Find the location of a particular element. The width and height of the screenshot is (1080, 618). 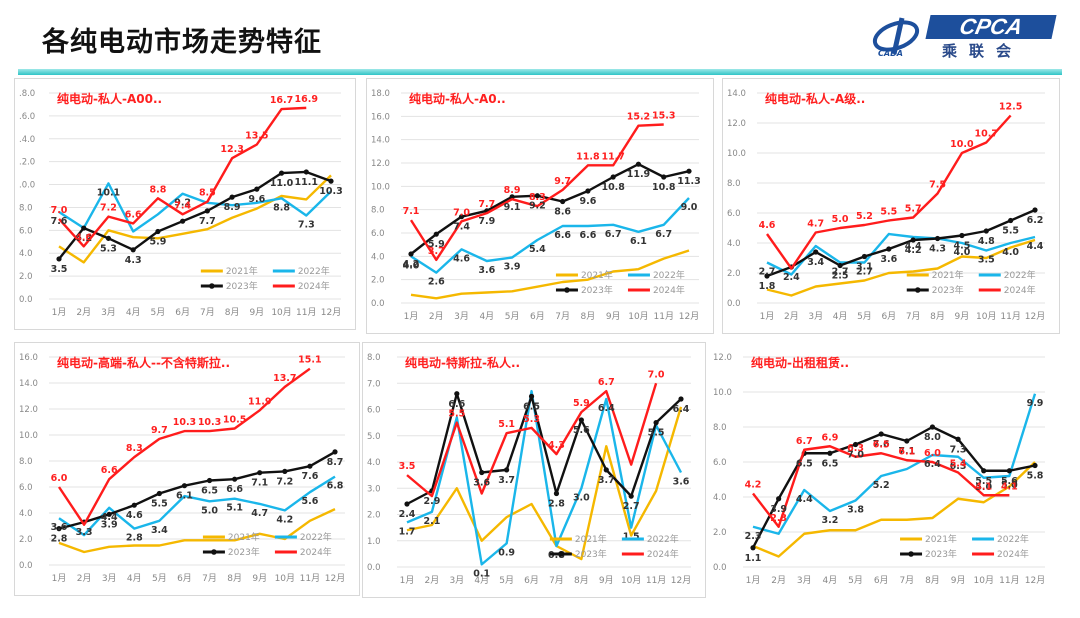

data-label: 6.2 is located at coordinates (83, 238).